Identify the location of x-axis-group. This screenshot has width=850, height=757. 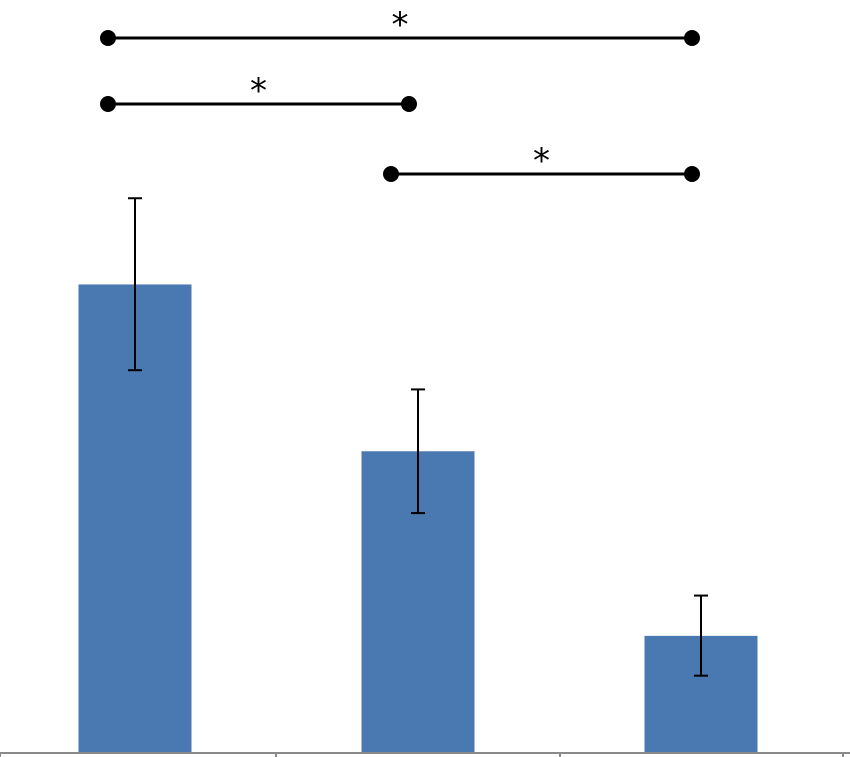
(425, 754).